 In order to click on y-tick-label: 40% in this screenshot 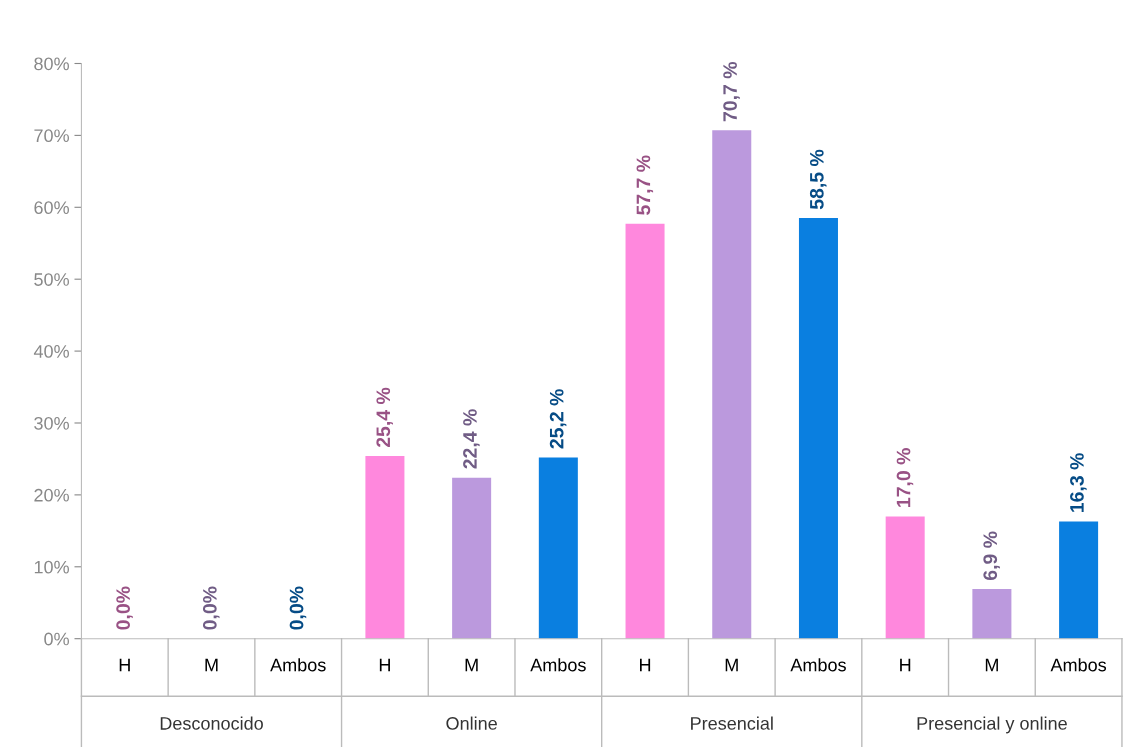, I will do `click(51, 351)`.